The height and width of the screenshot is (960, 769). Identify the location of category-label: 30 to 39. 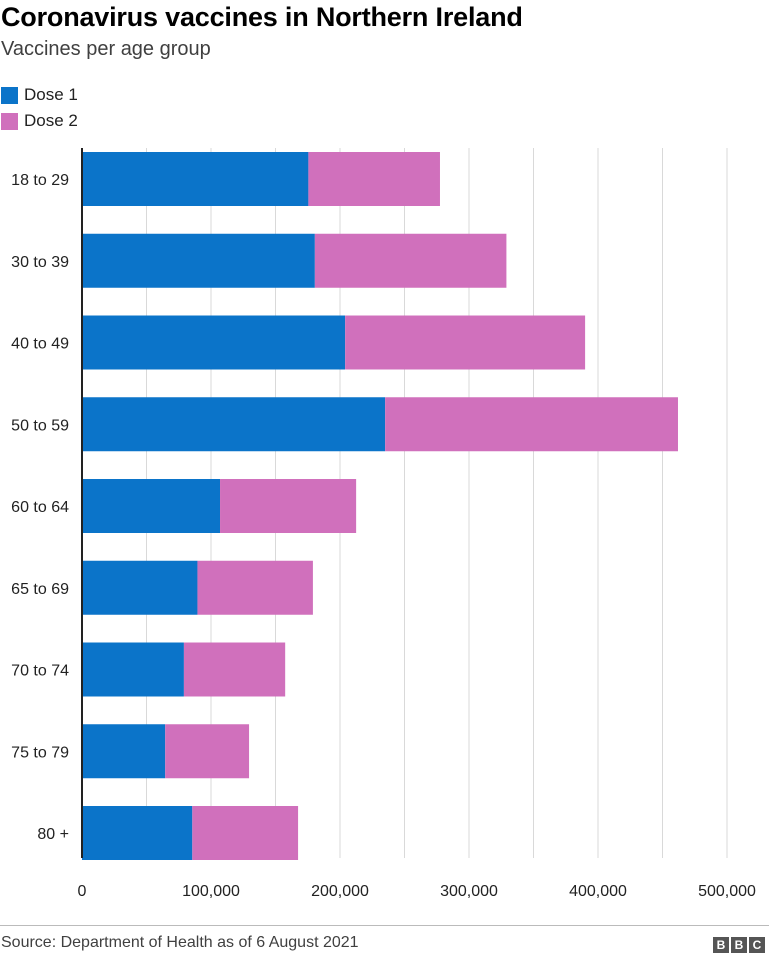
(40, 262).